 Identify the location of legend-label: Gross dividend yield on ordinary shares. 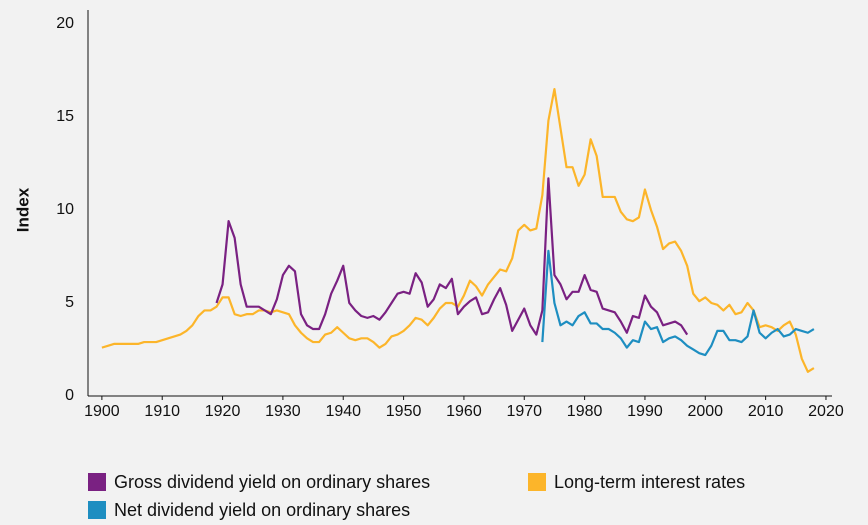
(272, 482).